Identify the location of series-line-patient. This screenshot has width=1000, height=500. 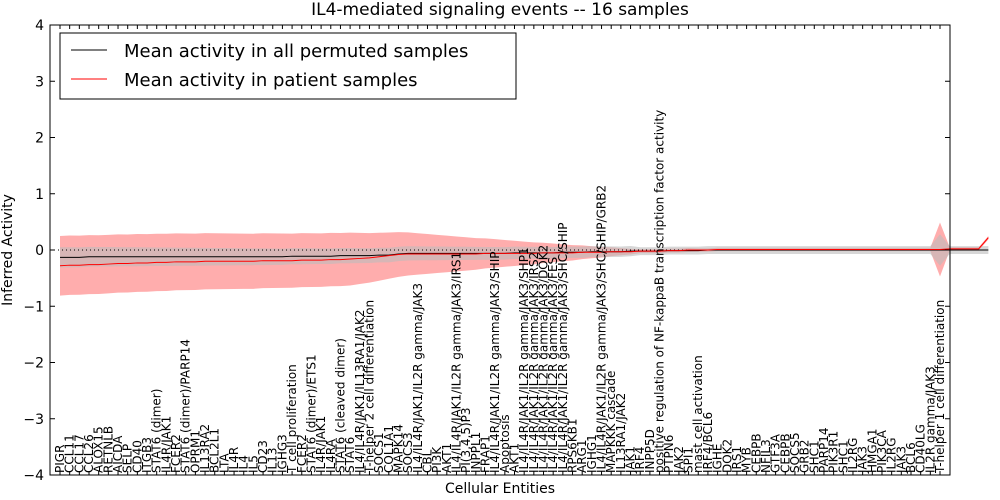
(524, 252).